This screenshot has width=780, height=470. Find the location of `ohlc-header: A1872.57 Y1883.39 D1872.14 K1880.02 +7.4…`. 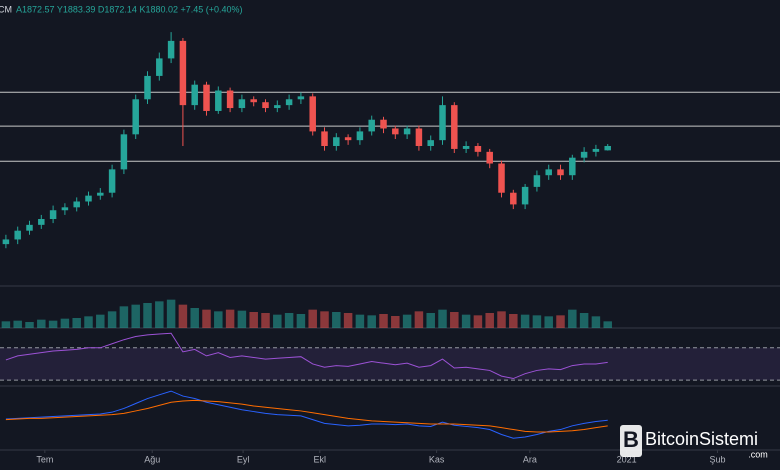

ohlc-header: A1872.57 Y1883.39 D1872.14 K1880.02 +7.4… is located at coordinates (129, 9).